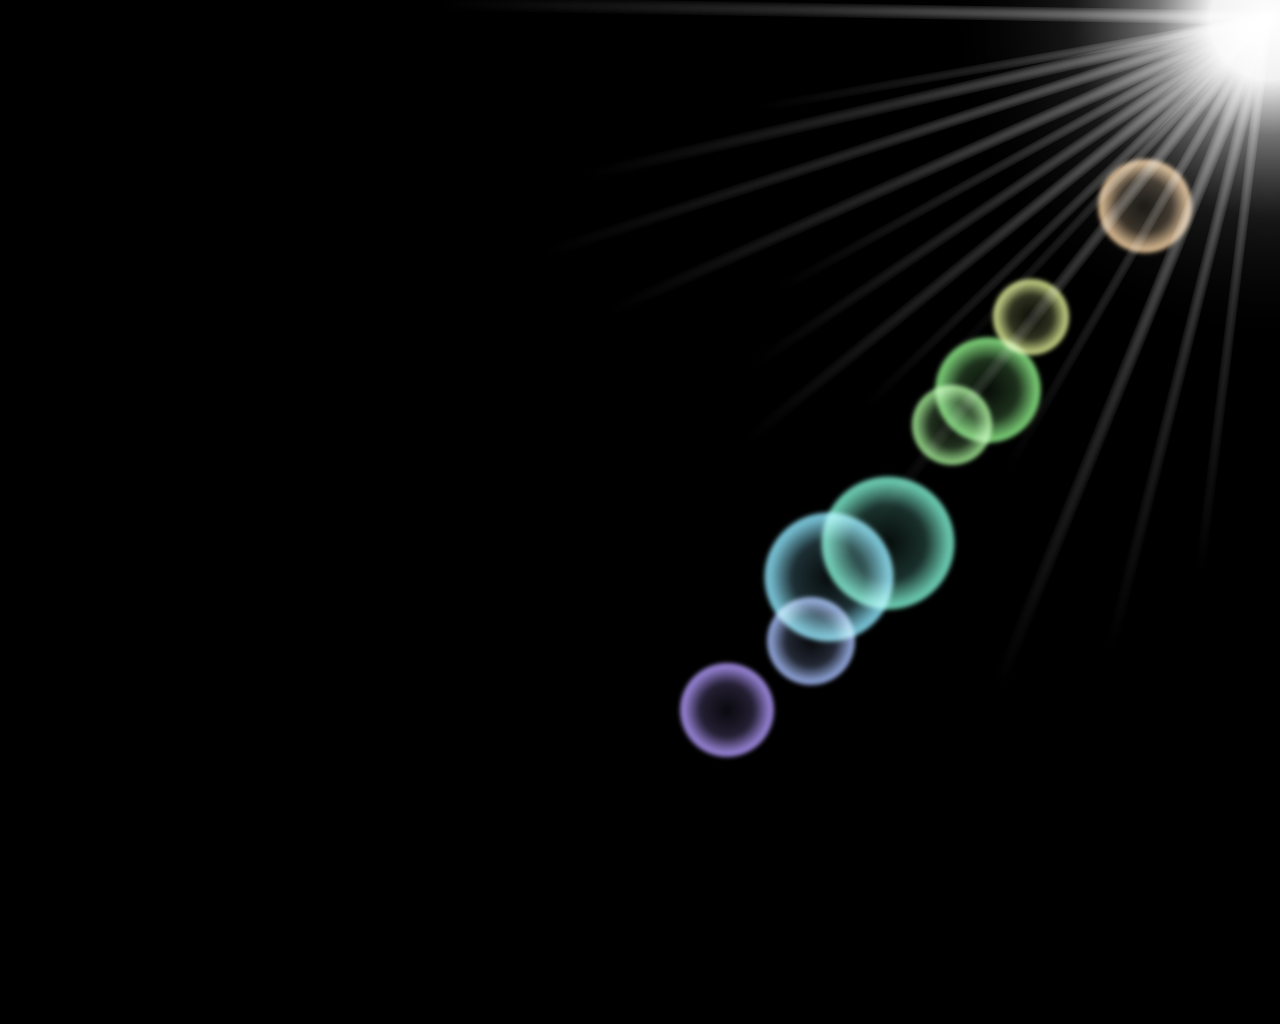 The image size is (1280, 1024). What do you see at coordinates (952, 425) in the screenshot?
I see `flare-orb-green-small` at bounding box center [952, 425].